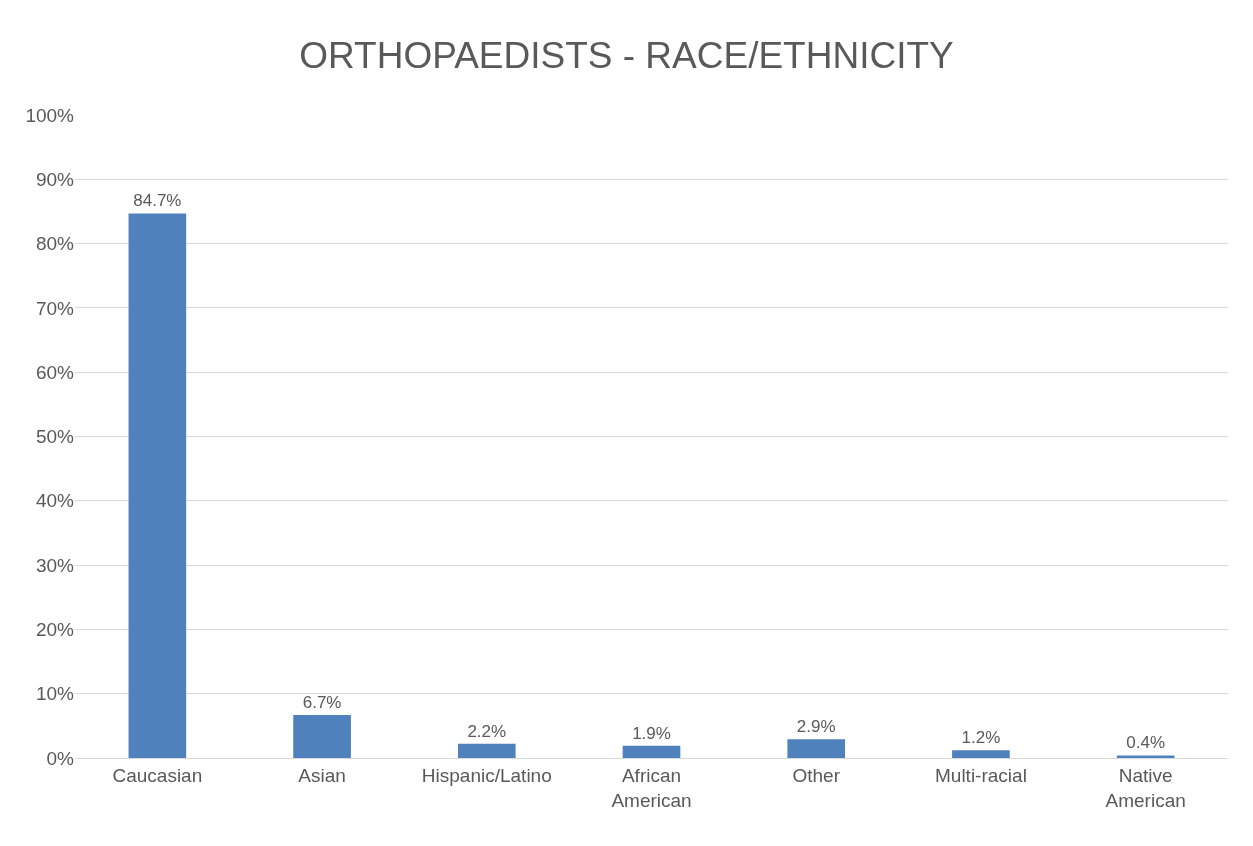  Describe the element at coordinates (816, 727) in the screenshot. I see `data-label: 2.9%` at that location.